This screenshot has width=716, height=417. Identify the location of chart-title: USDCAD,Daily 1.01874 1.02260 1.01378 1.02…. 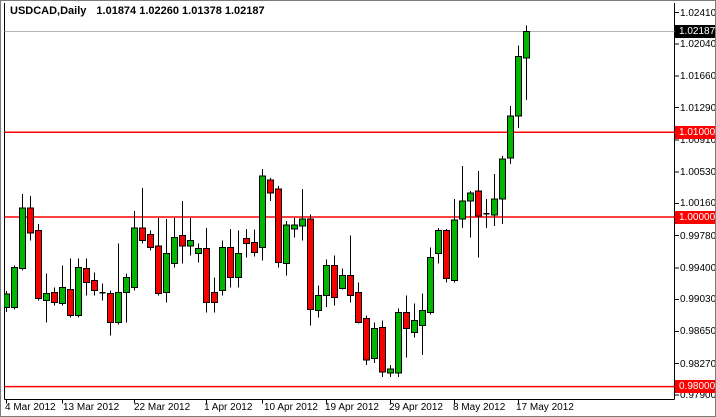
(137, 11).